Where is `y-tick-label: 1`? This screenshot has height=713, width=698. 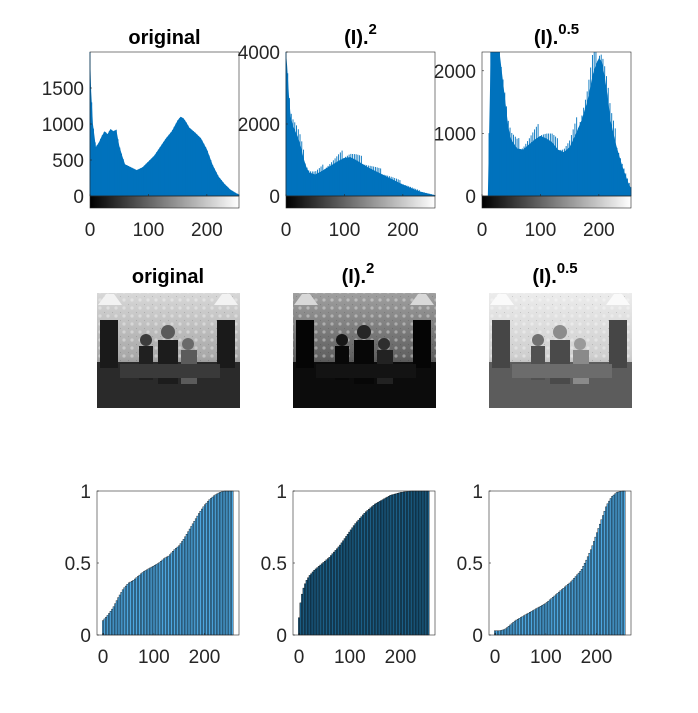 y-tick-label: 1 is located at coordinates (477, 492).